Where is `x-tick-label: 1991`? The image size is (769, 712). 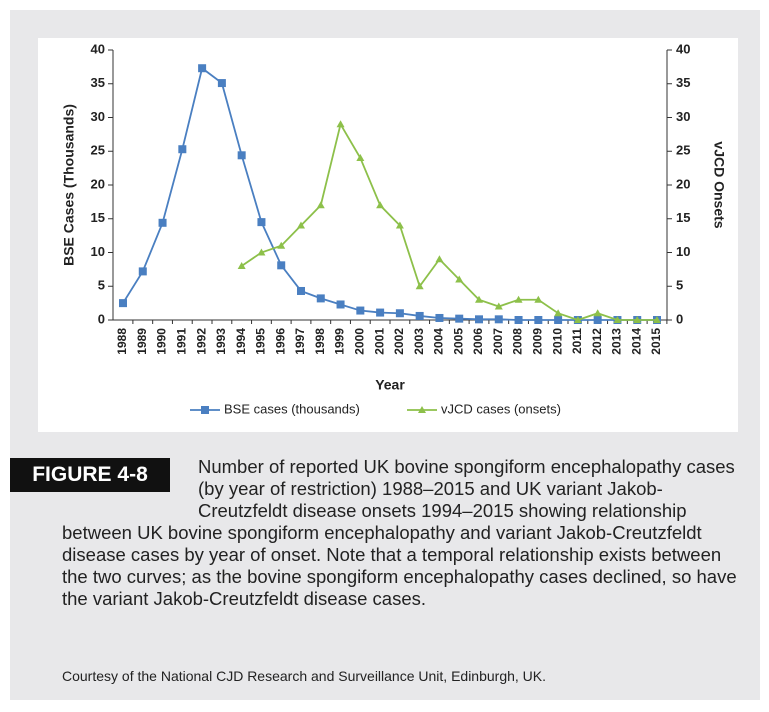 x-tick-label: 1991 is located at coordinates (182, 341).